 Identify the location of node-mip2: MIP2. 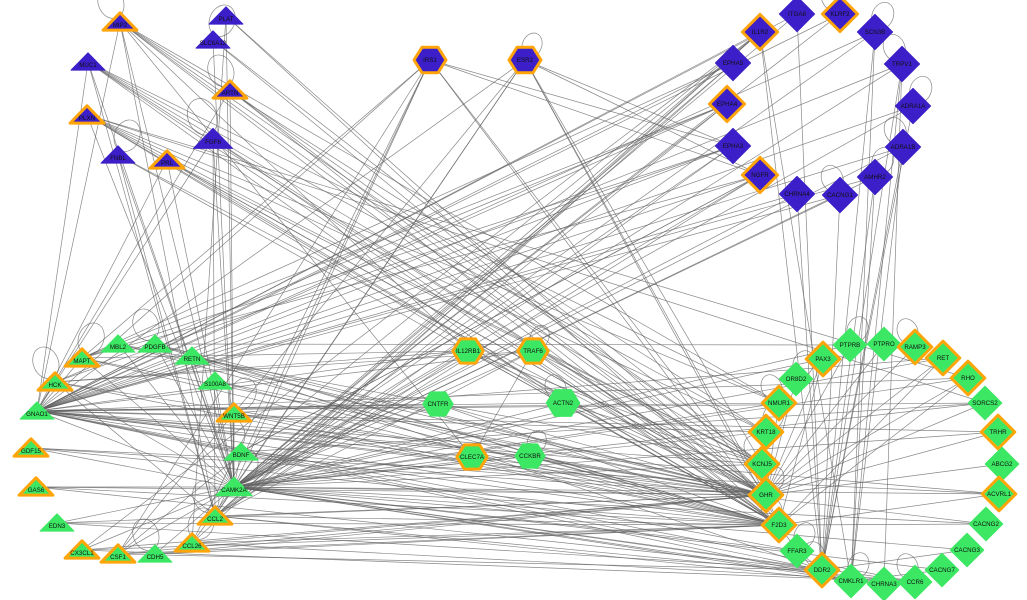
(120, 21).